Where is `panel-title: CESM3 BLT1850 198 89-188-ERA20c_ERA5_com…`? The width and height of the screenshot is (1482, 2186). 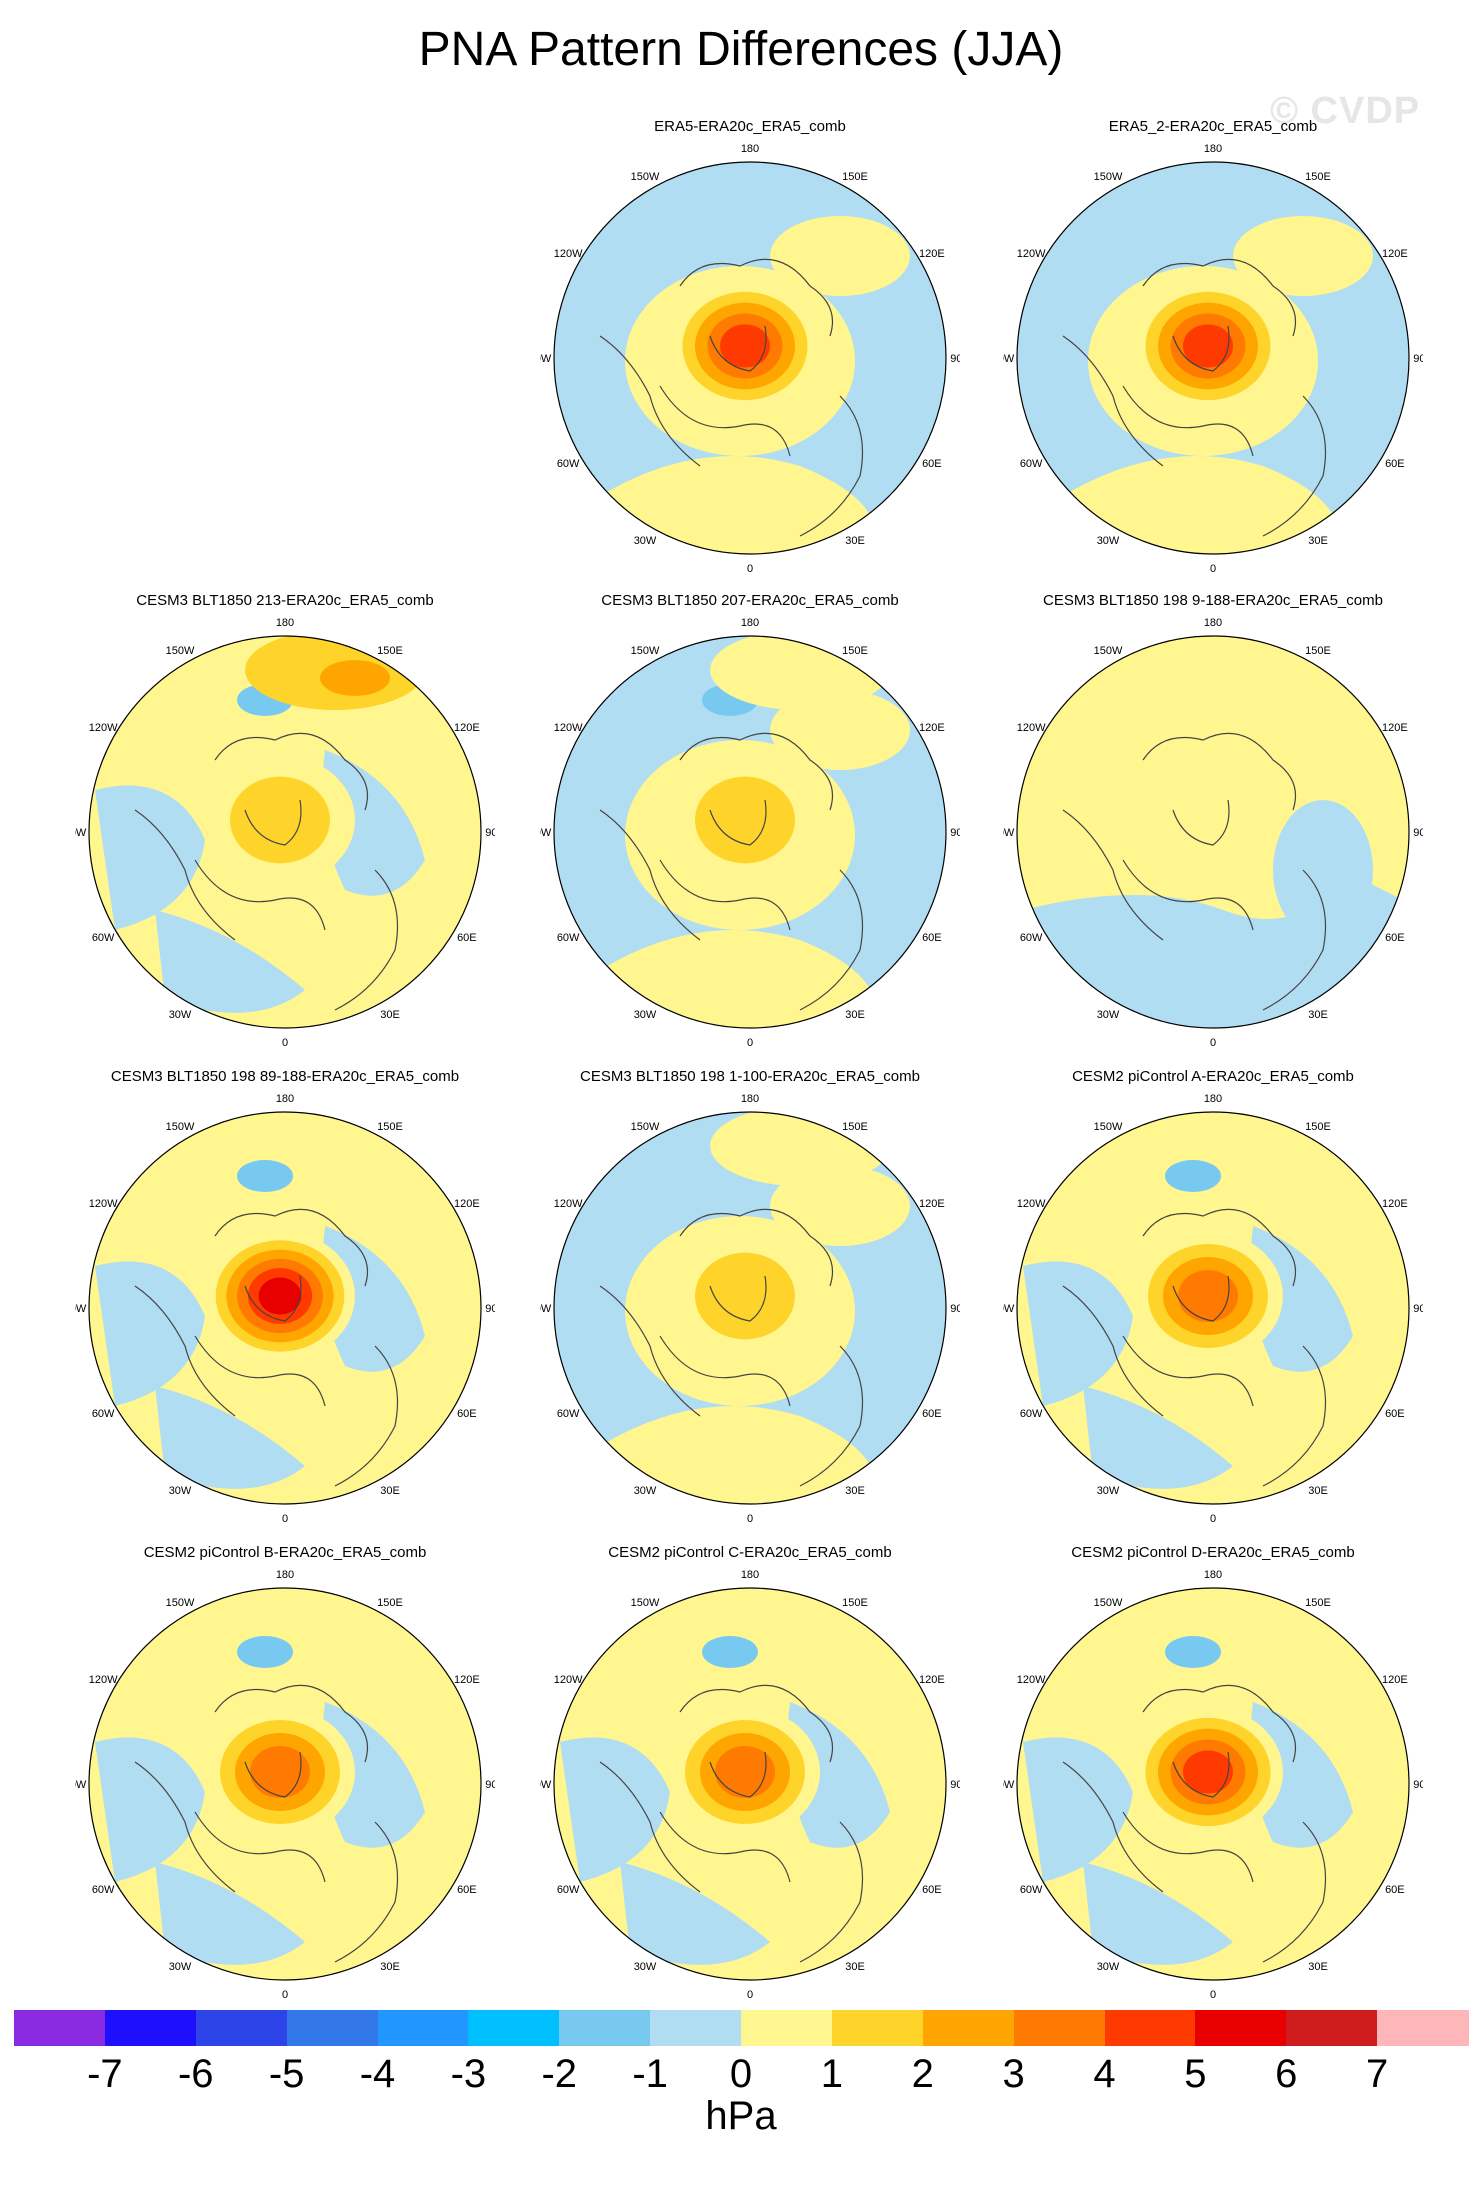
panel-title: CESM3 BLT1850 198 89-188-ERA20c_ERA5_com… is located at coordinates (285, 1076).